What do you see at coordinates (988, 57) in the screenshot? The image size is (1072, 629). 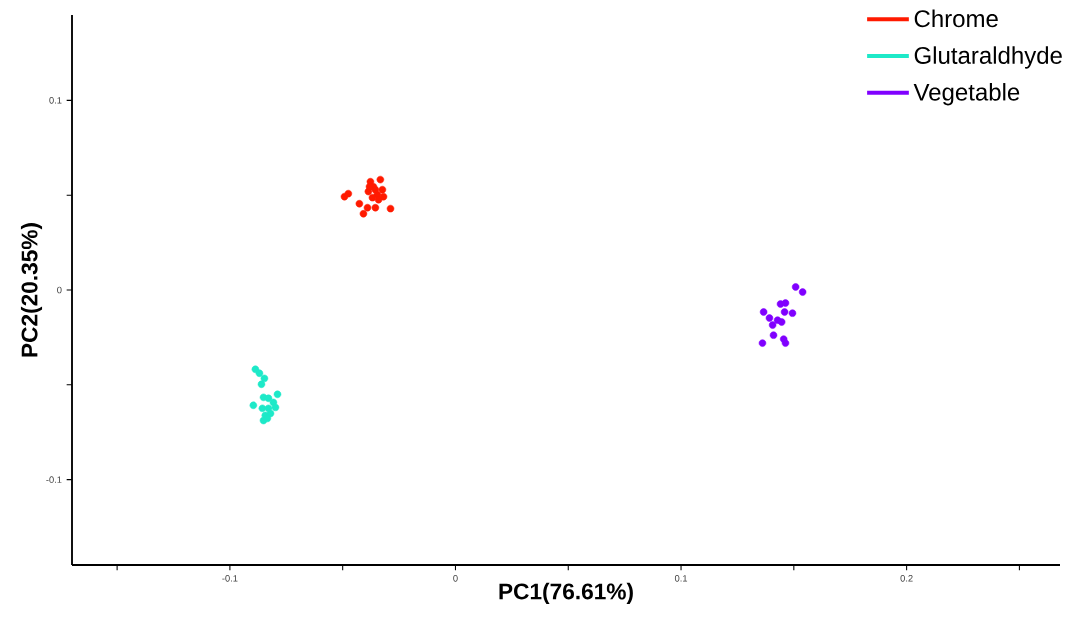 I see `legend-label: Glutaraldhyde` at bounding box center [988, 57].